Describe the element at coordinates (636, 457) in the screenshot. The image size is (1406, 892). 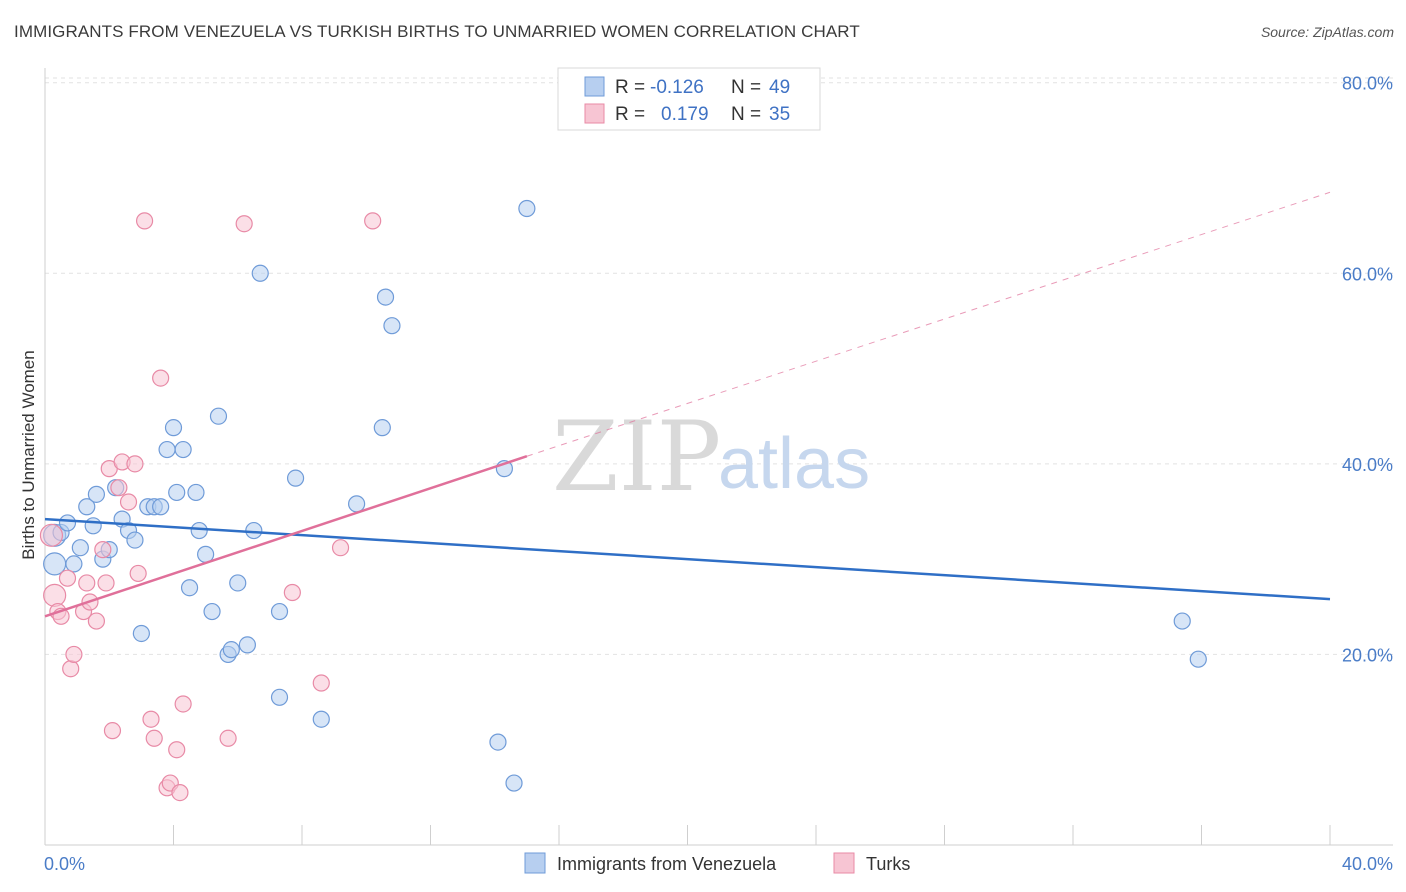
I see `watermark-zip: ZIP` at that location.